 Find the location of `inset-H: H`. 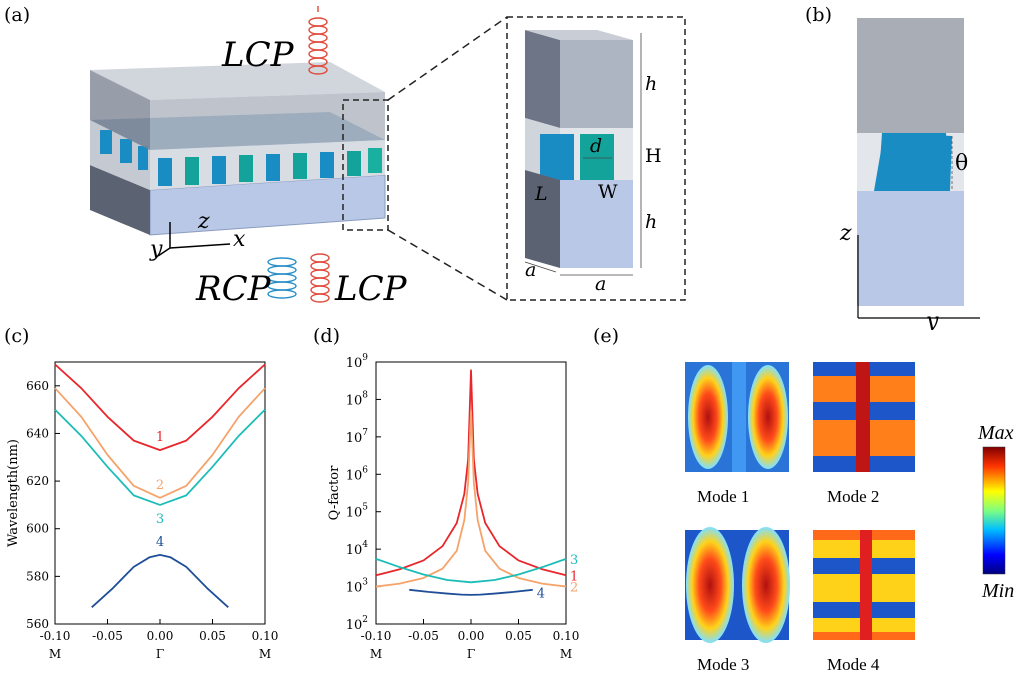

inset-H: H is located at coordinates (653, 156).